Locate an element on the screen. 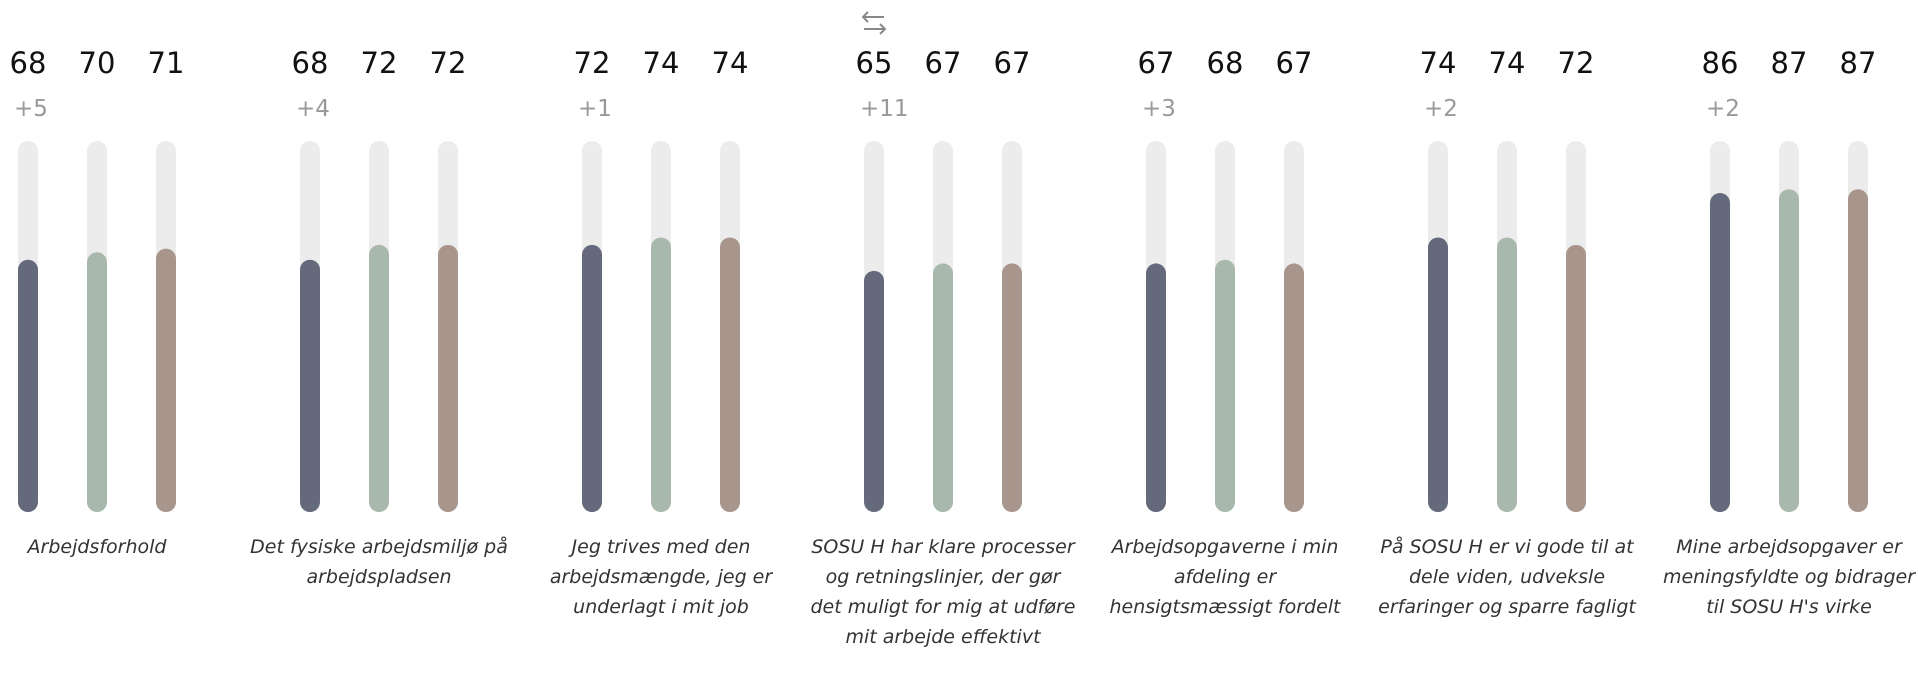 Image resolution: width=1918 pixels, height=680 pixels. value-label: 71 is located at coordinates (166, 63).